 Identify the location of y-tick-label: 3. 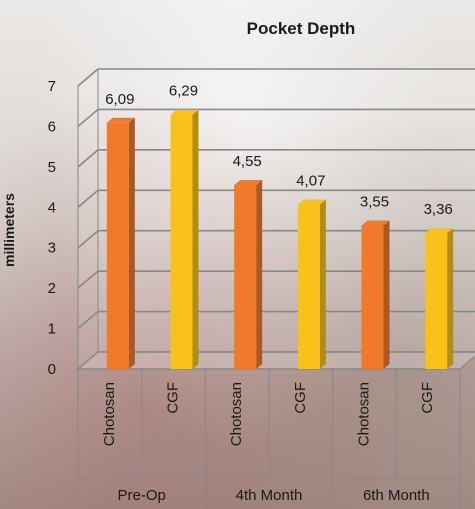
(52, 248).